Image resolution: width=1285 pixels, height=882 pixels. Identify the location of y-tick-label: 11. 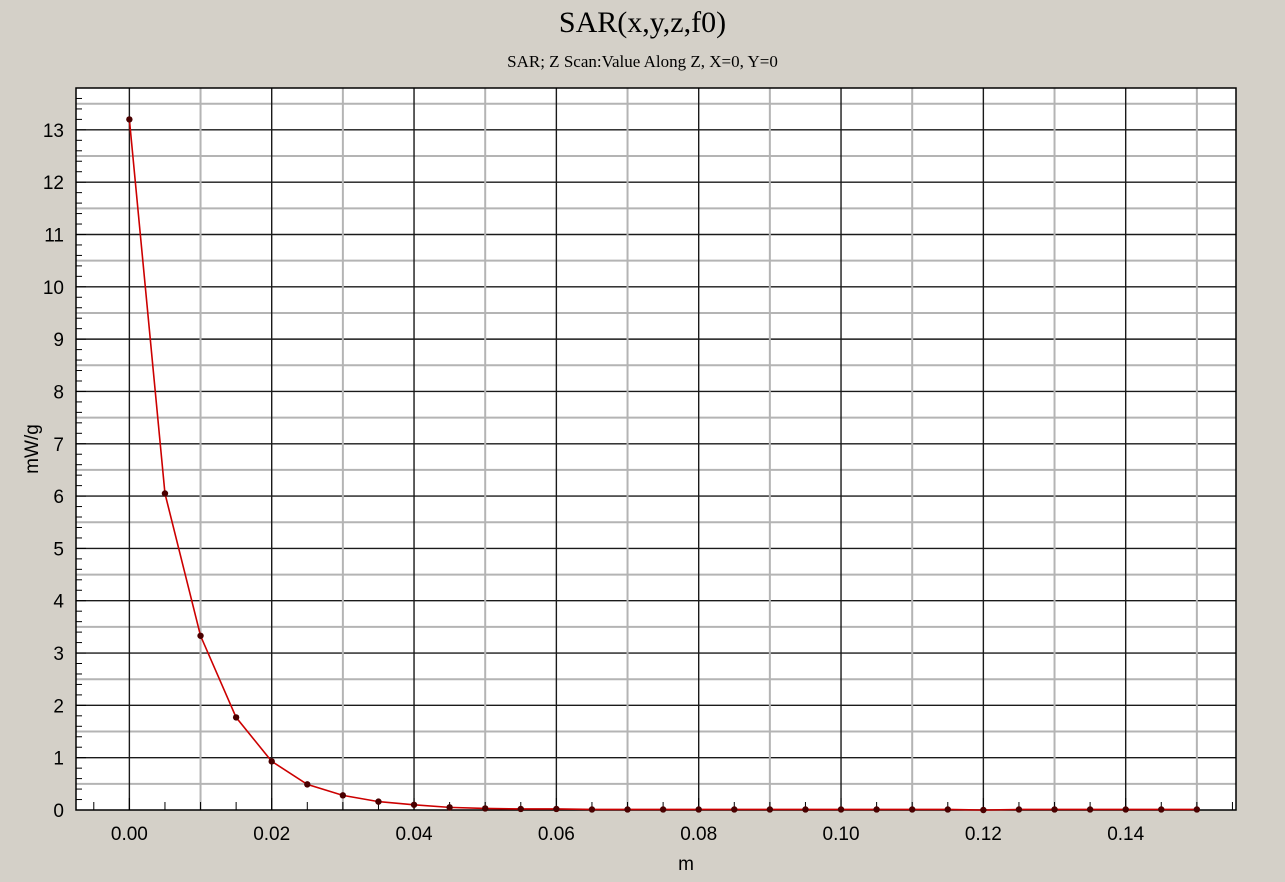
(54, 235).